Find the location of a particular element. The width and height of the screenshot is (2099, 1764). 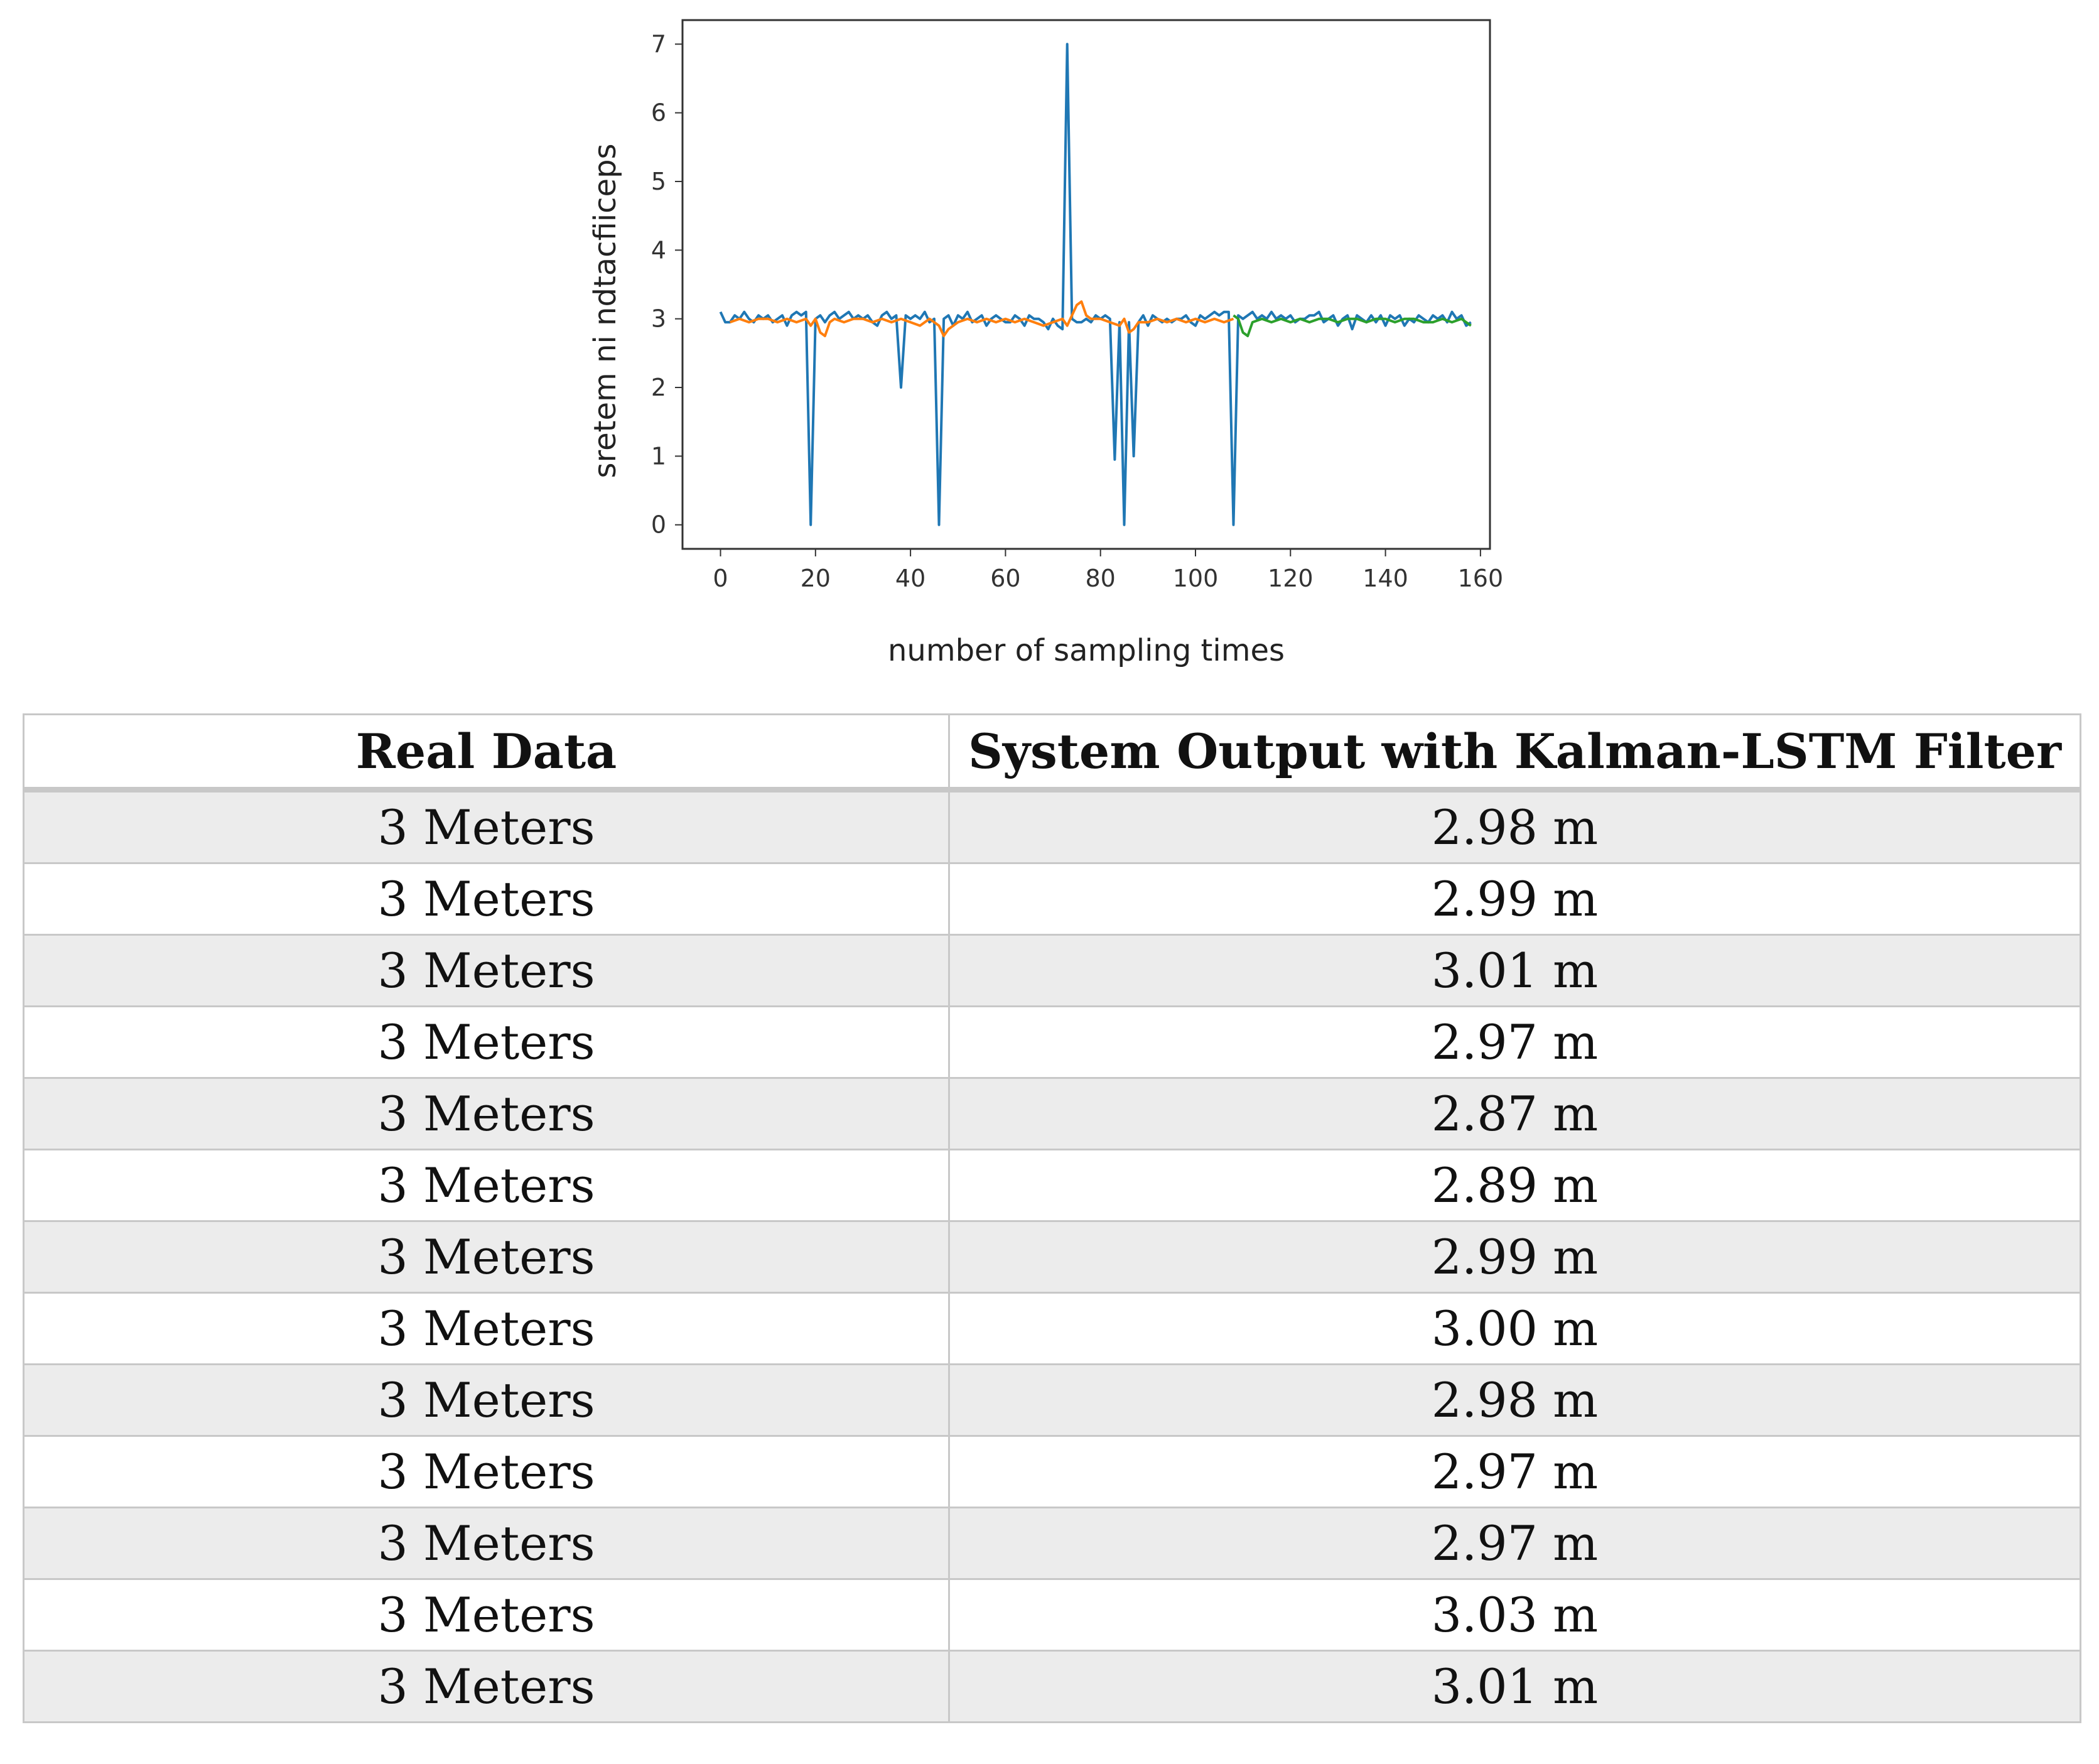

x-axis-ticks: 0 20 40 60 80 100 120 140 160 is located at coordinates (1108, 571).